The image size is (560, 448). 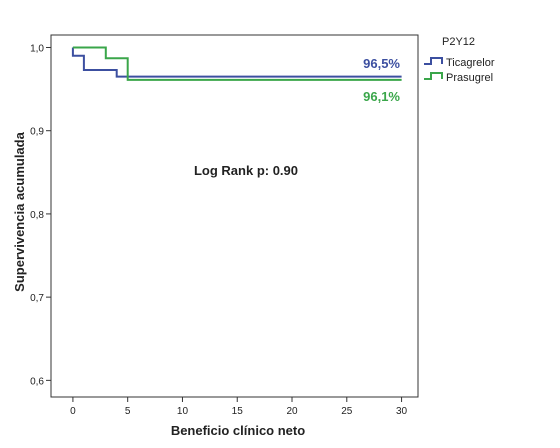 I want to click on y-tick-label: 0,7, so click(x=37, y=298).